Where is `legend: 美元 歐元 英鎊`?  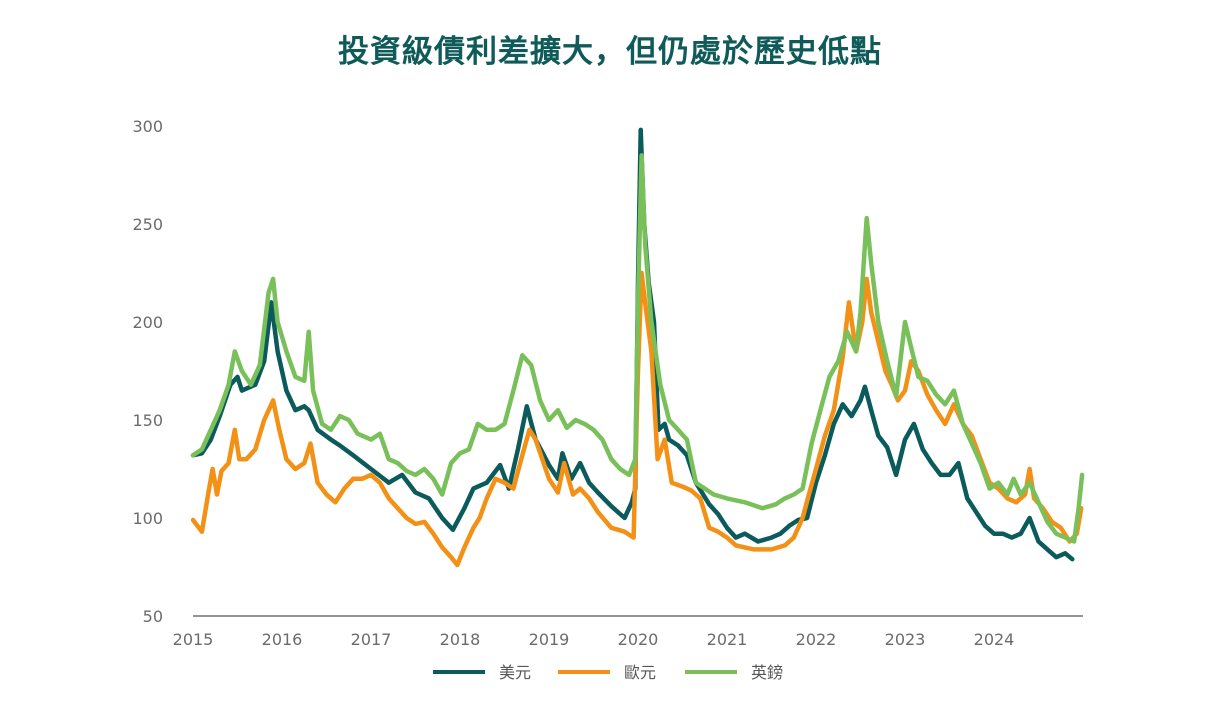
legend: 美元 歐元 英鎊 is located at coordinates (608, 672).